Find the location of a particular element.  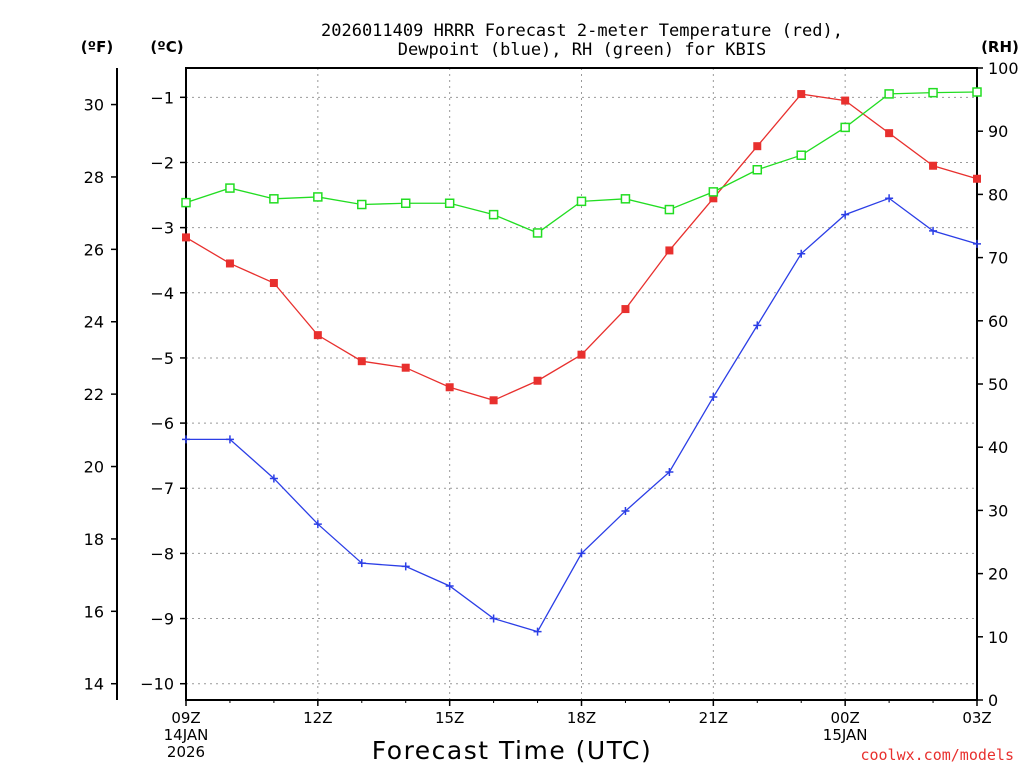

x-tick-label: 12Z is located at coordinates (317, 718).